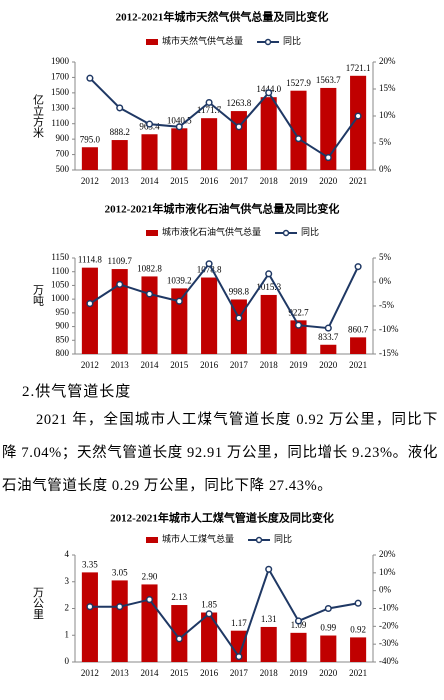 The width and height of the screenshot is (444, 700). What do you see at coordinates (389, 625) in the screenshot?
I see `y2-tick-label: -20%` at bounding box center [389, 625].